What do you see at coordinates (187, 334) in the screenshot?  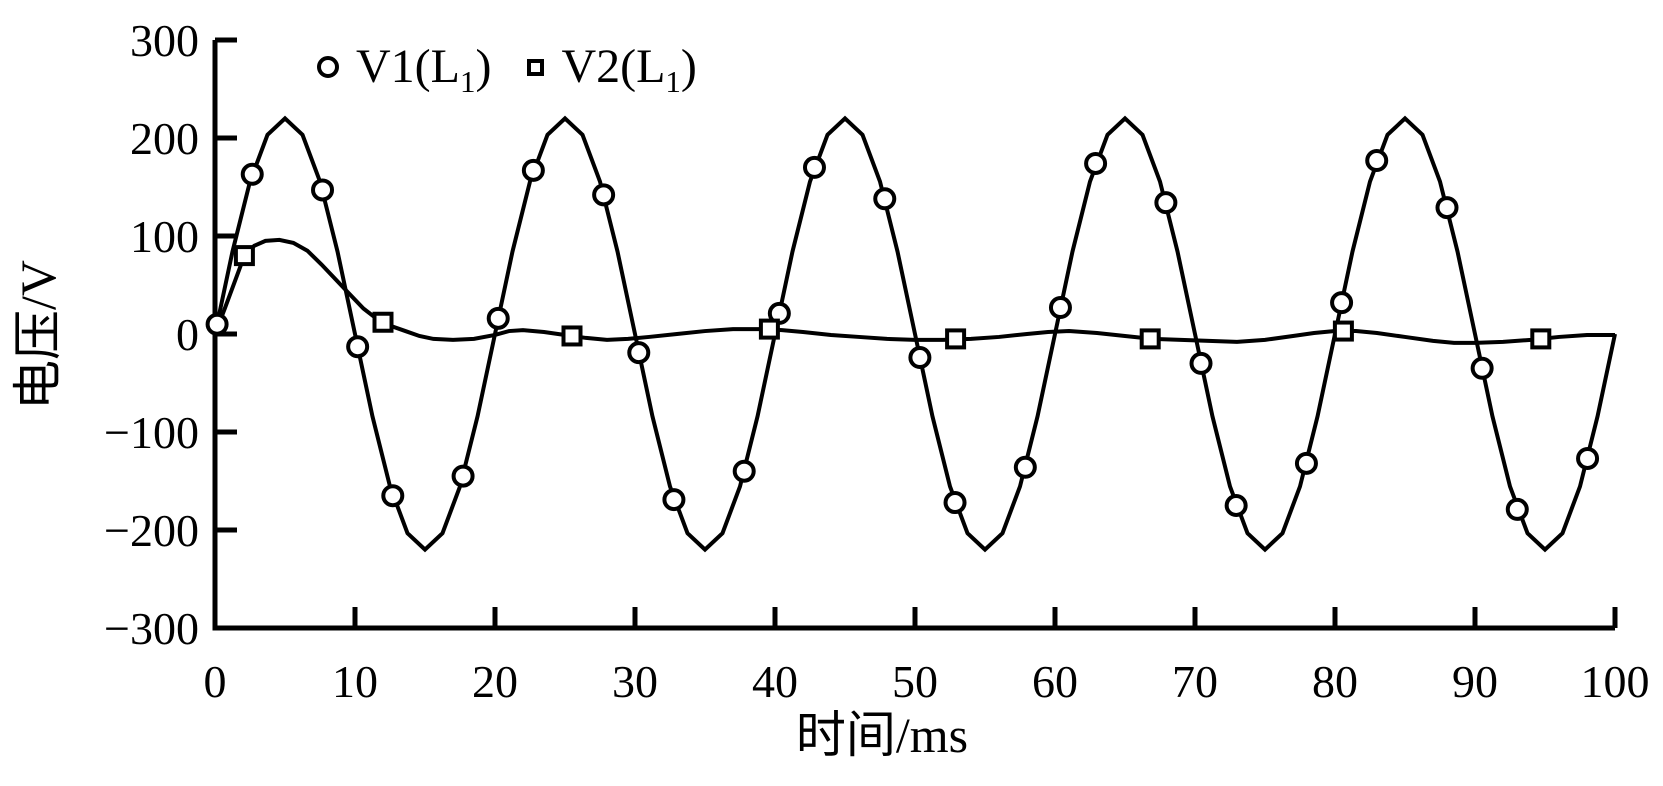 I see `y-tick-label: 0` at bounding box center [187, 334].